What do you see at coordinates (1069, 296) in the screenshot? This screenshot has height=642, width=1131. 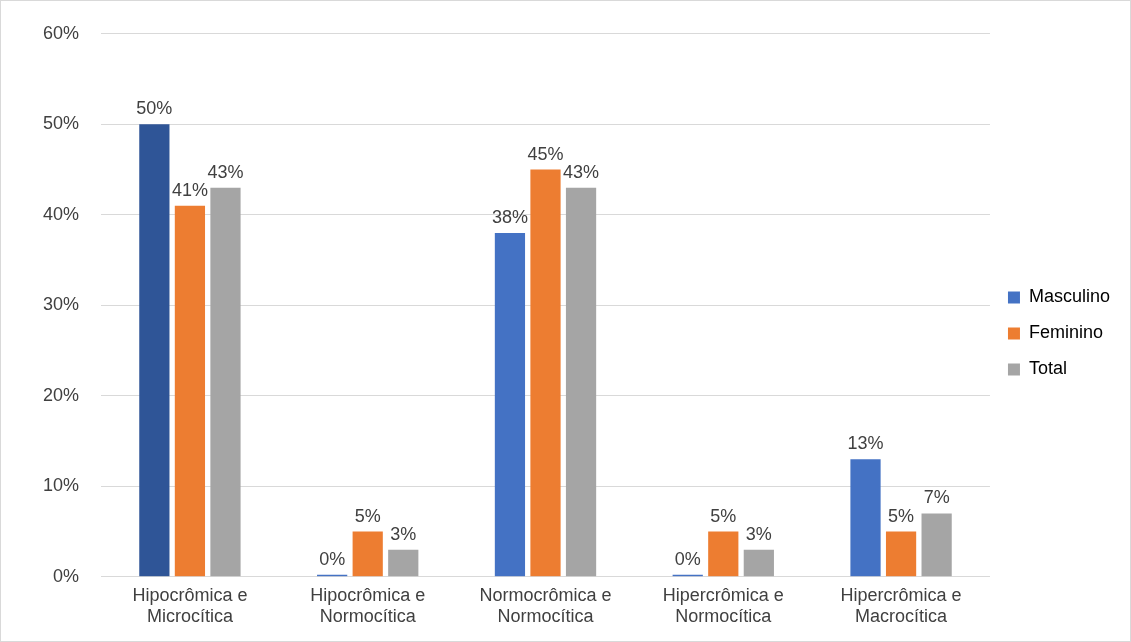 I see `legend-label: Masculino` at bounding box center [1069, 296].